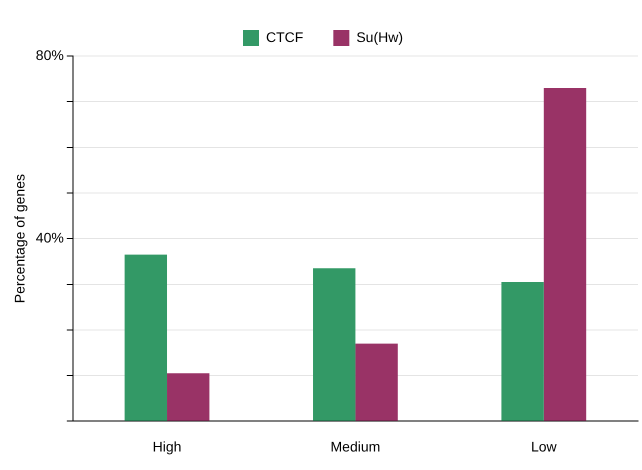 The height and width of the screenshot is (470, 642). I want to click on legend-label: CTCF, so click(285, 36).